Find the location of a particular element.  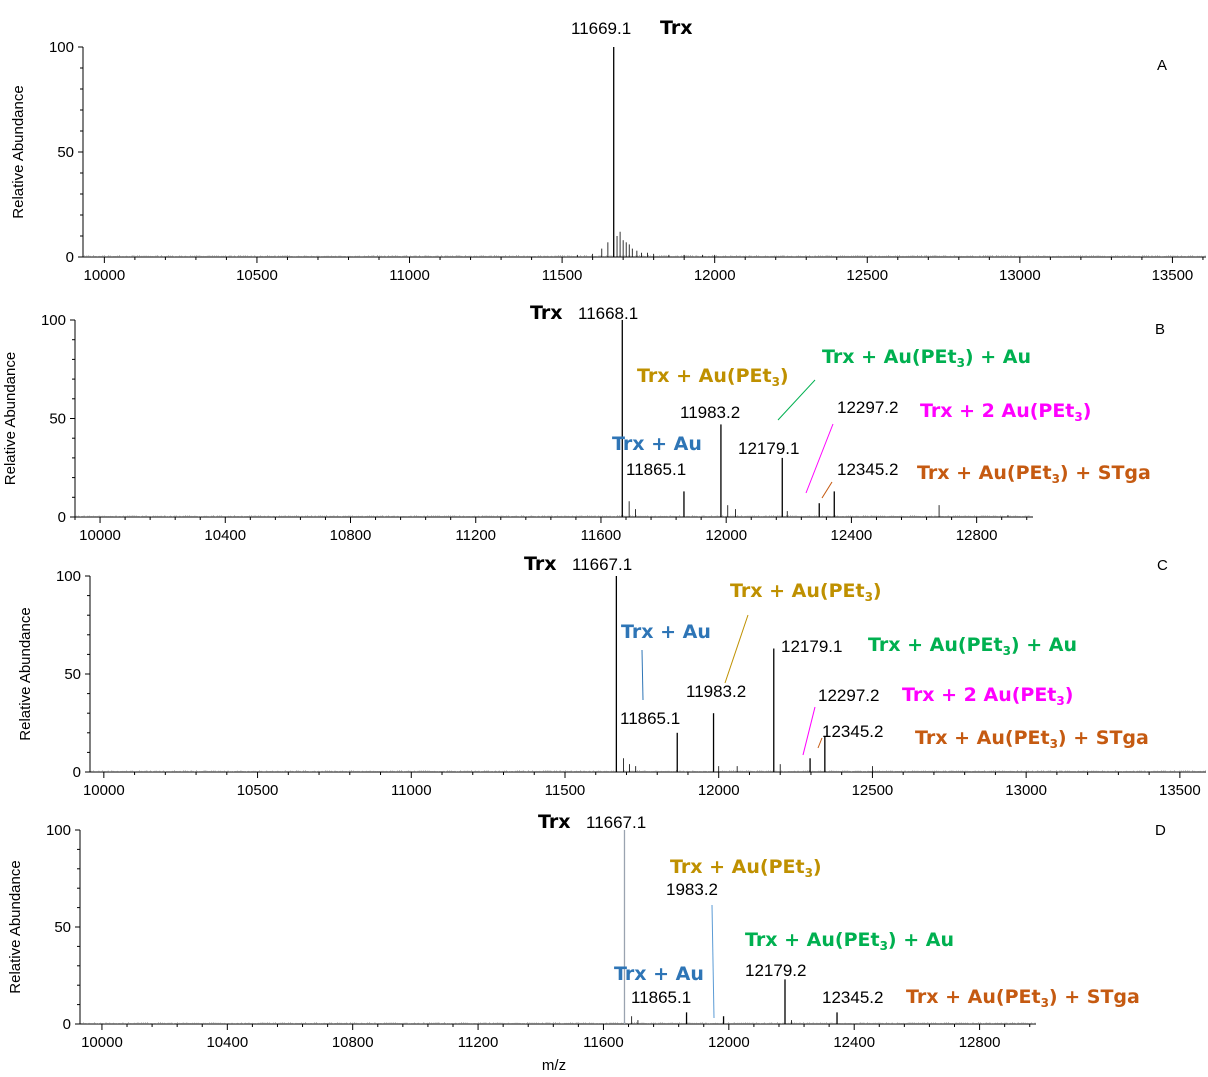

peak-mz-label: 1983.2 is located at coordinates (692, 889).